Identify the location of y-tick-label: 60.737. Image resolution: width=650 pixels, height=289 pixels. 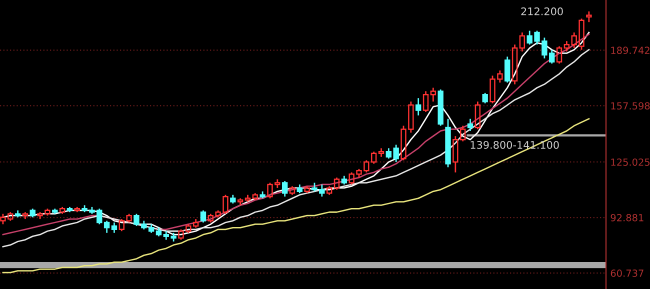
(627, 273).